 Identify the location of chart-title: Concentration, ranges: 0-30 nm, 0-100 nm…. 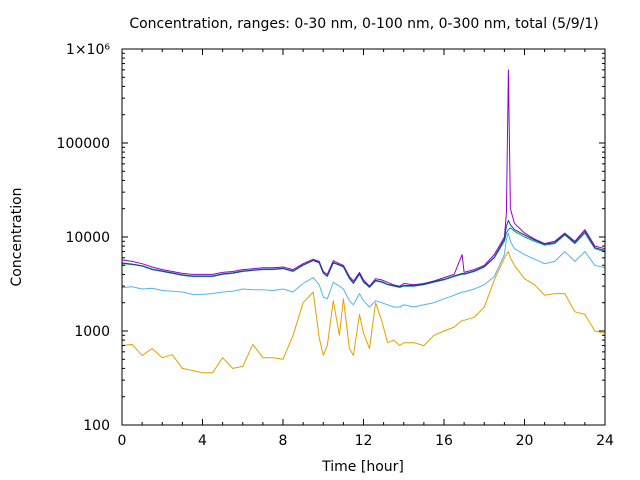
(363, 24).